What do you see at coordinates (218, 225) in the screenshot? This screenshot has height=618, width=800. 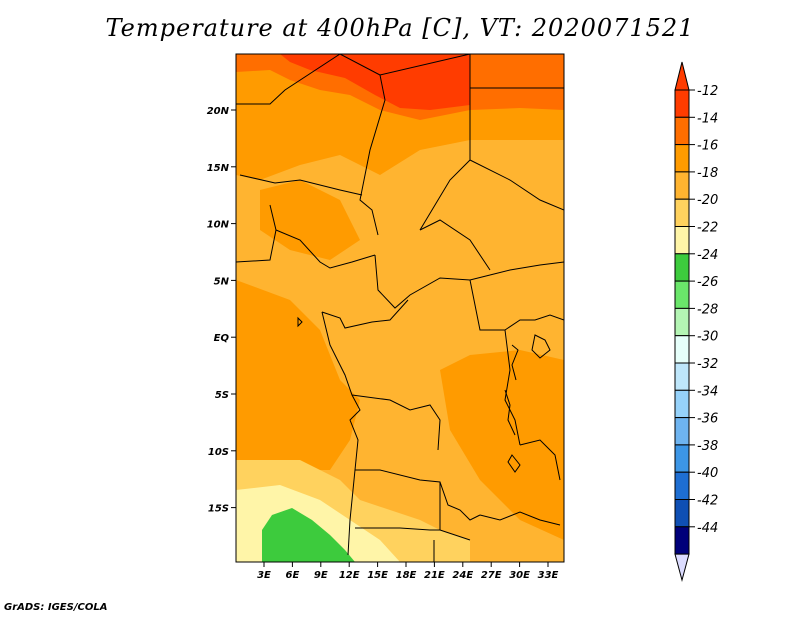 I see `lat-tick-label: 10N` at bounding box center [218, 225].